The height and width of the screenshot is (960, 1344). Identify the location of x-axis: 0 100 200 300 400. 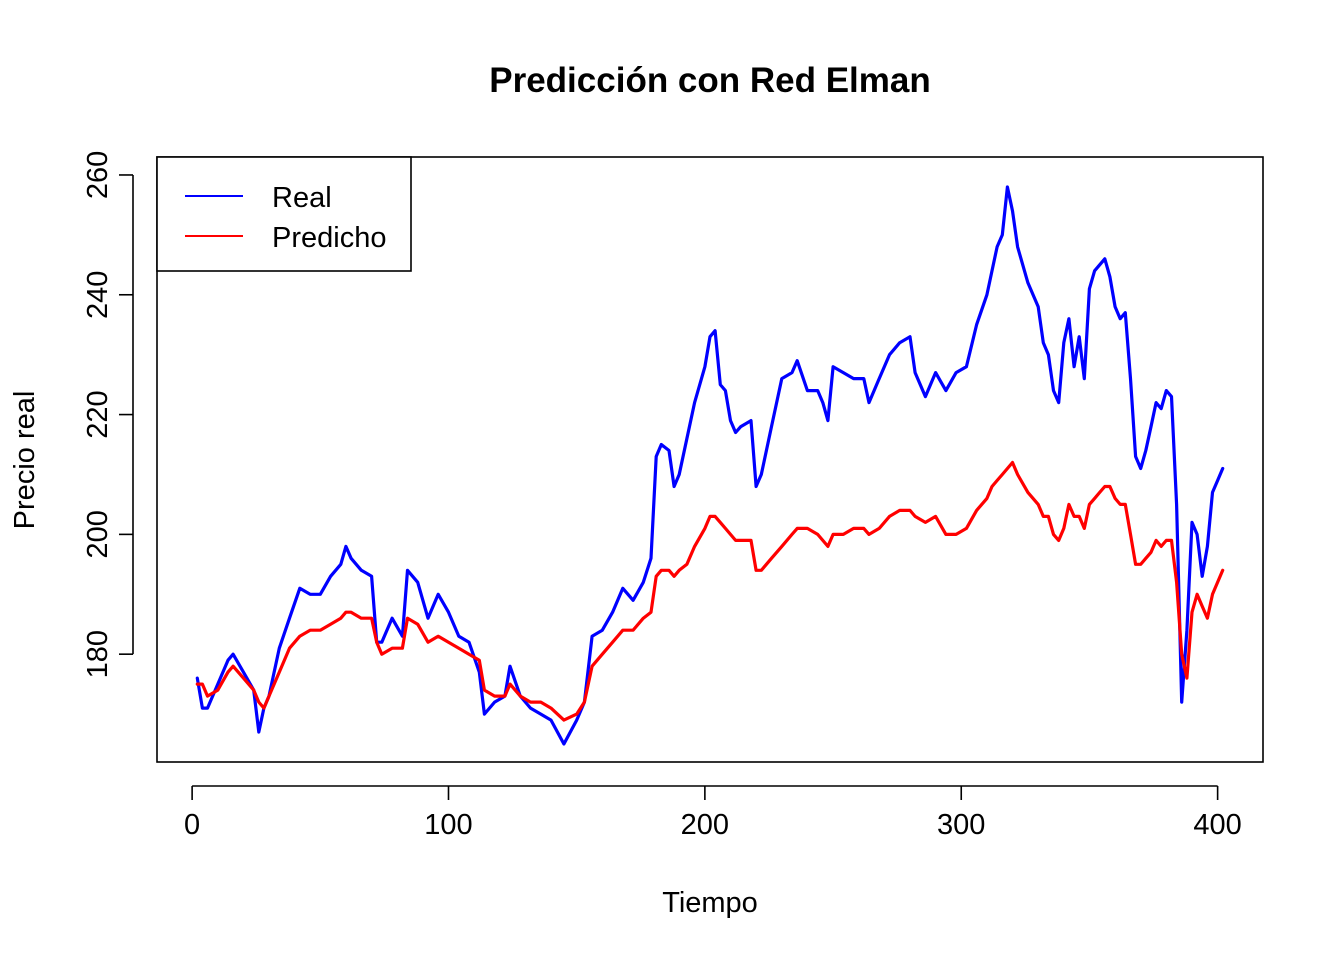
(713, 813).